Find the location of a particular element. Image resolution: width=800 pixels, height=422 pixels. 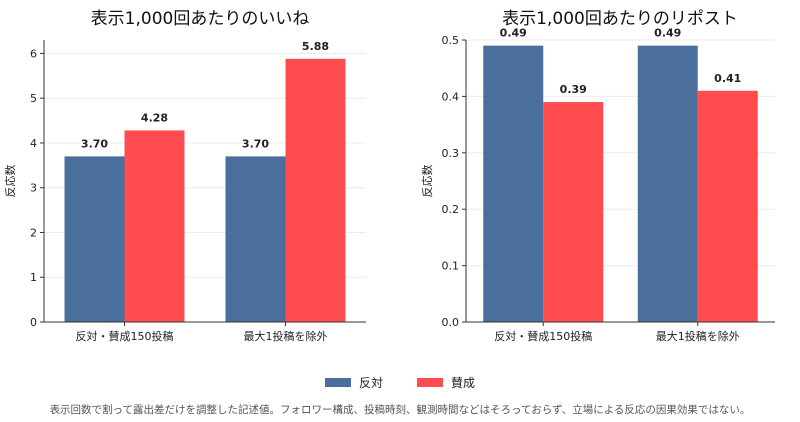

legend-swatch-support is located at coordinates (430, 382).